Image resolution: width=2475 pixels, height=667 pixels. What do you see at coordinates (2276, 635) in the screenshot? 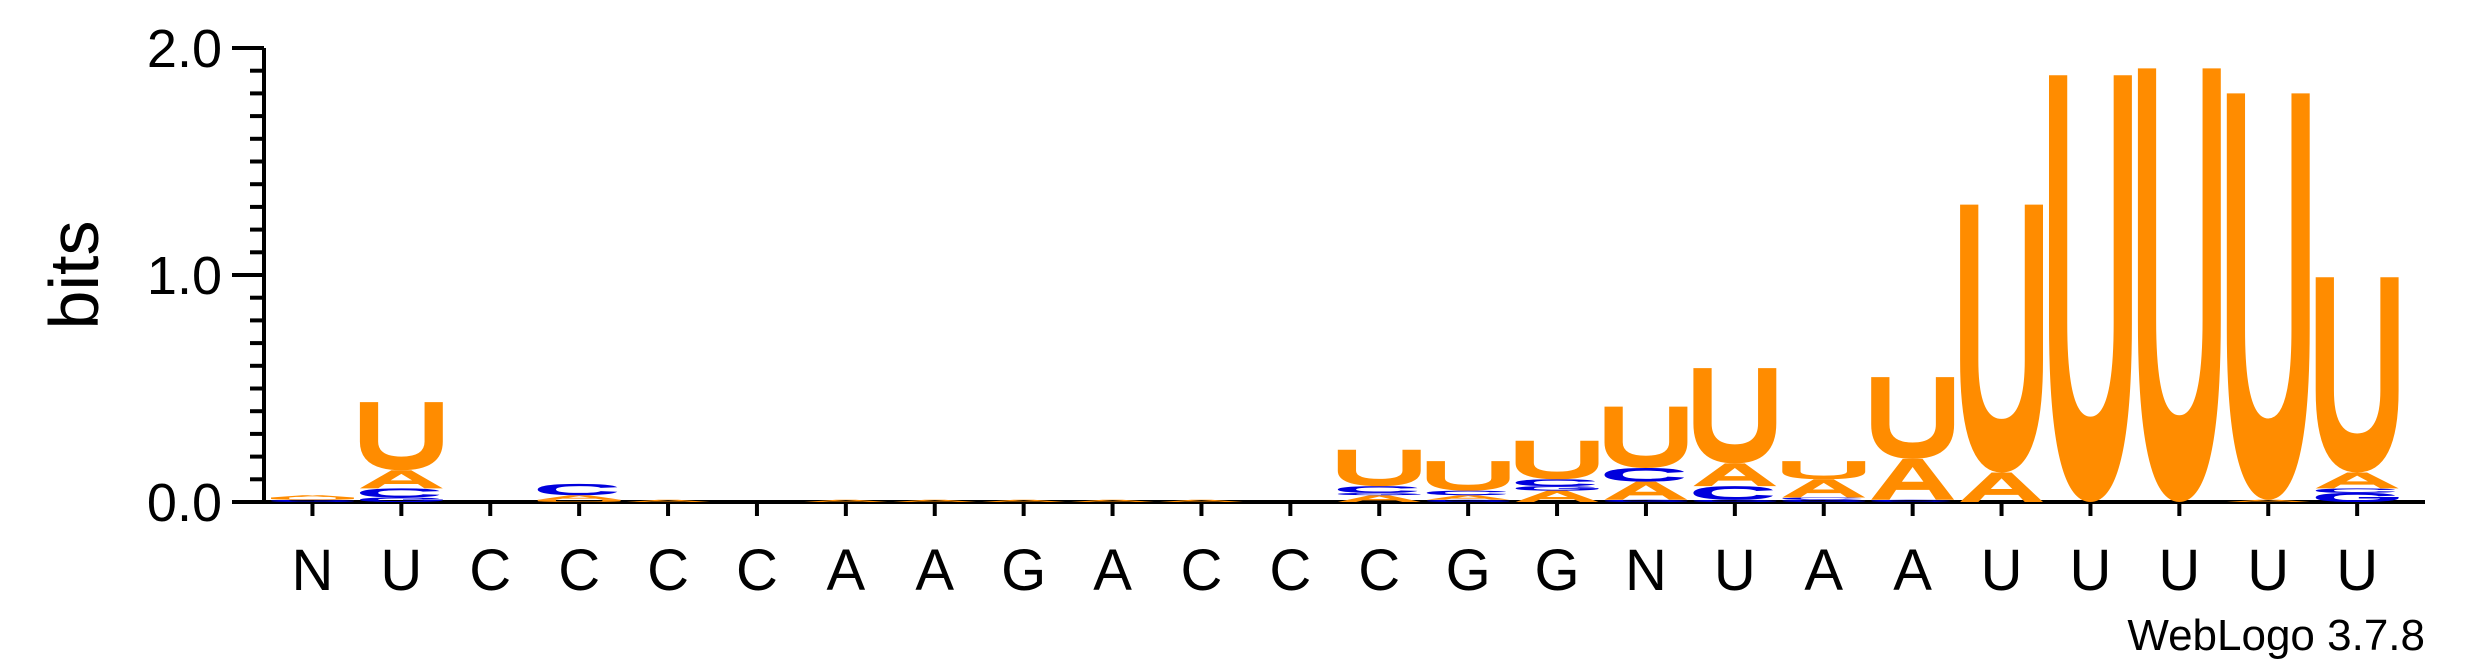
I see `weblogo-credit: WebLogo 3.7.8` at bounding box center [2276, 635].